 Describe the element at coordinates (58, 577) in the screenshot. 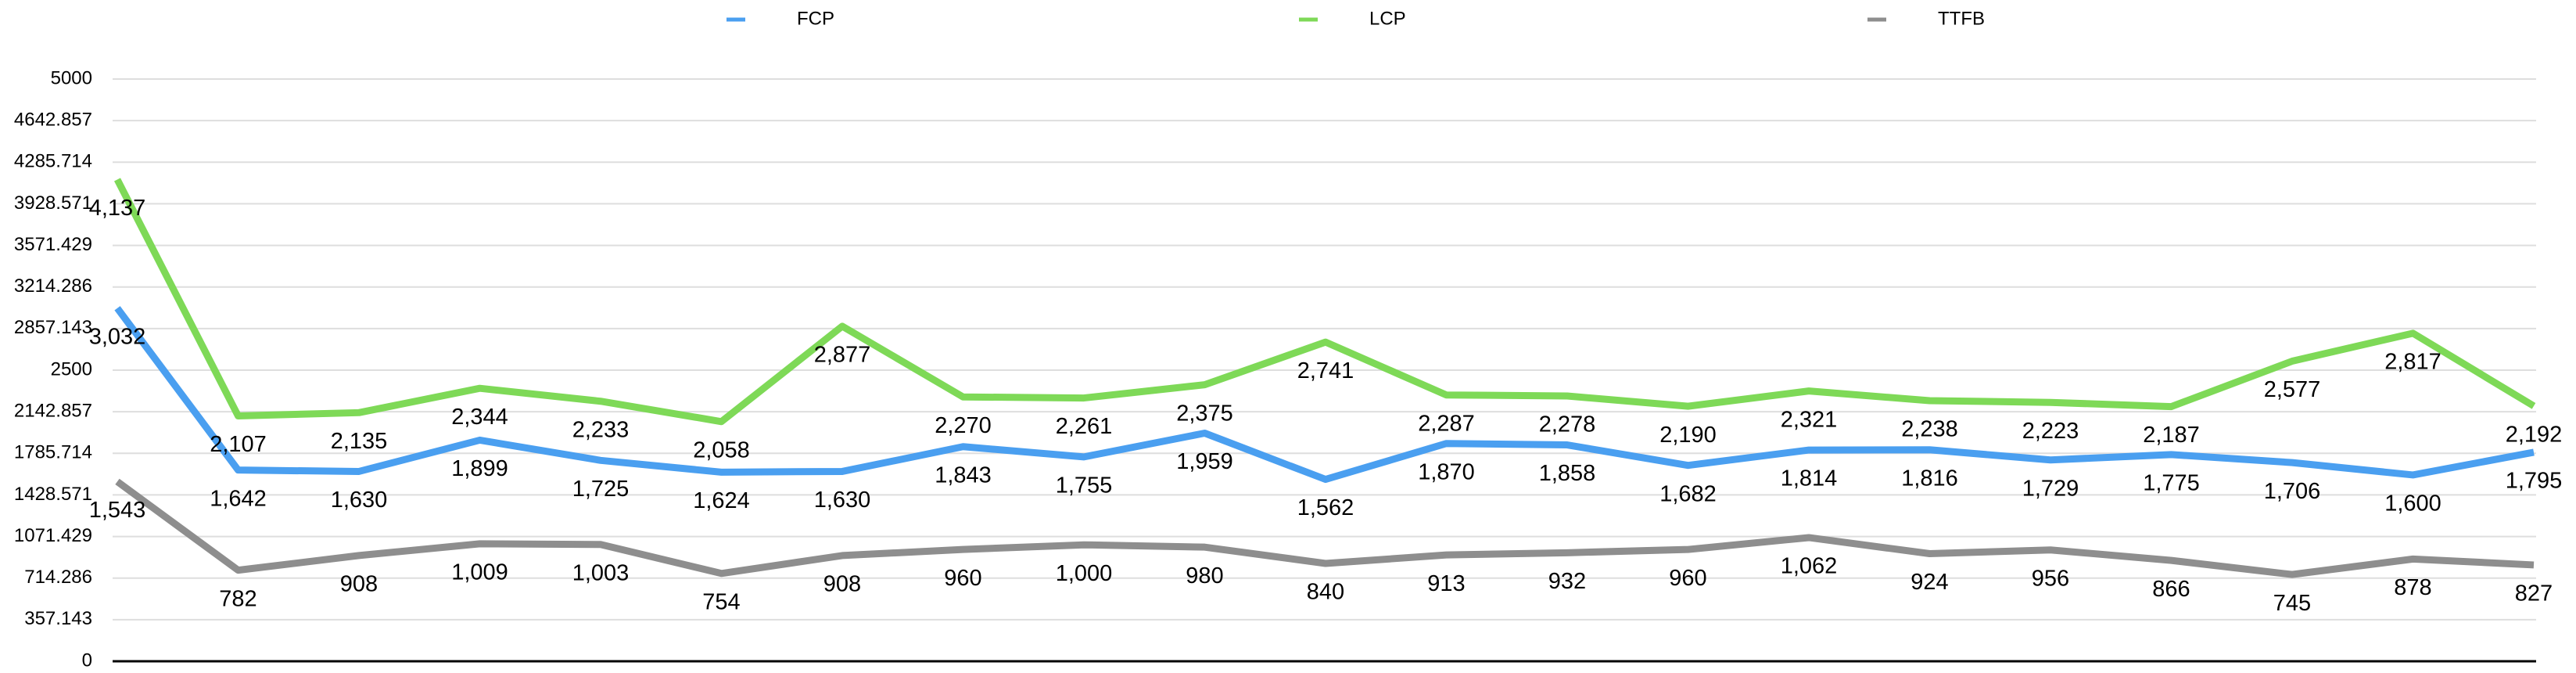

I see `y-tick-label: 714.286` at that location.